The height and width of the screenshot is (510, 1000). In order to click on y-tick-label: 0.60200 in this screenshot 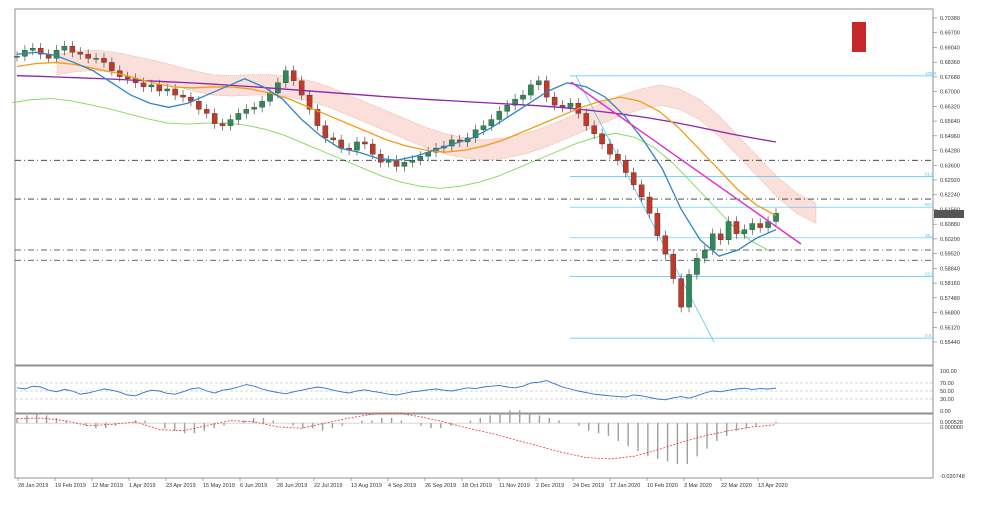, I will do `click(950, 240)`.